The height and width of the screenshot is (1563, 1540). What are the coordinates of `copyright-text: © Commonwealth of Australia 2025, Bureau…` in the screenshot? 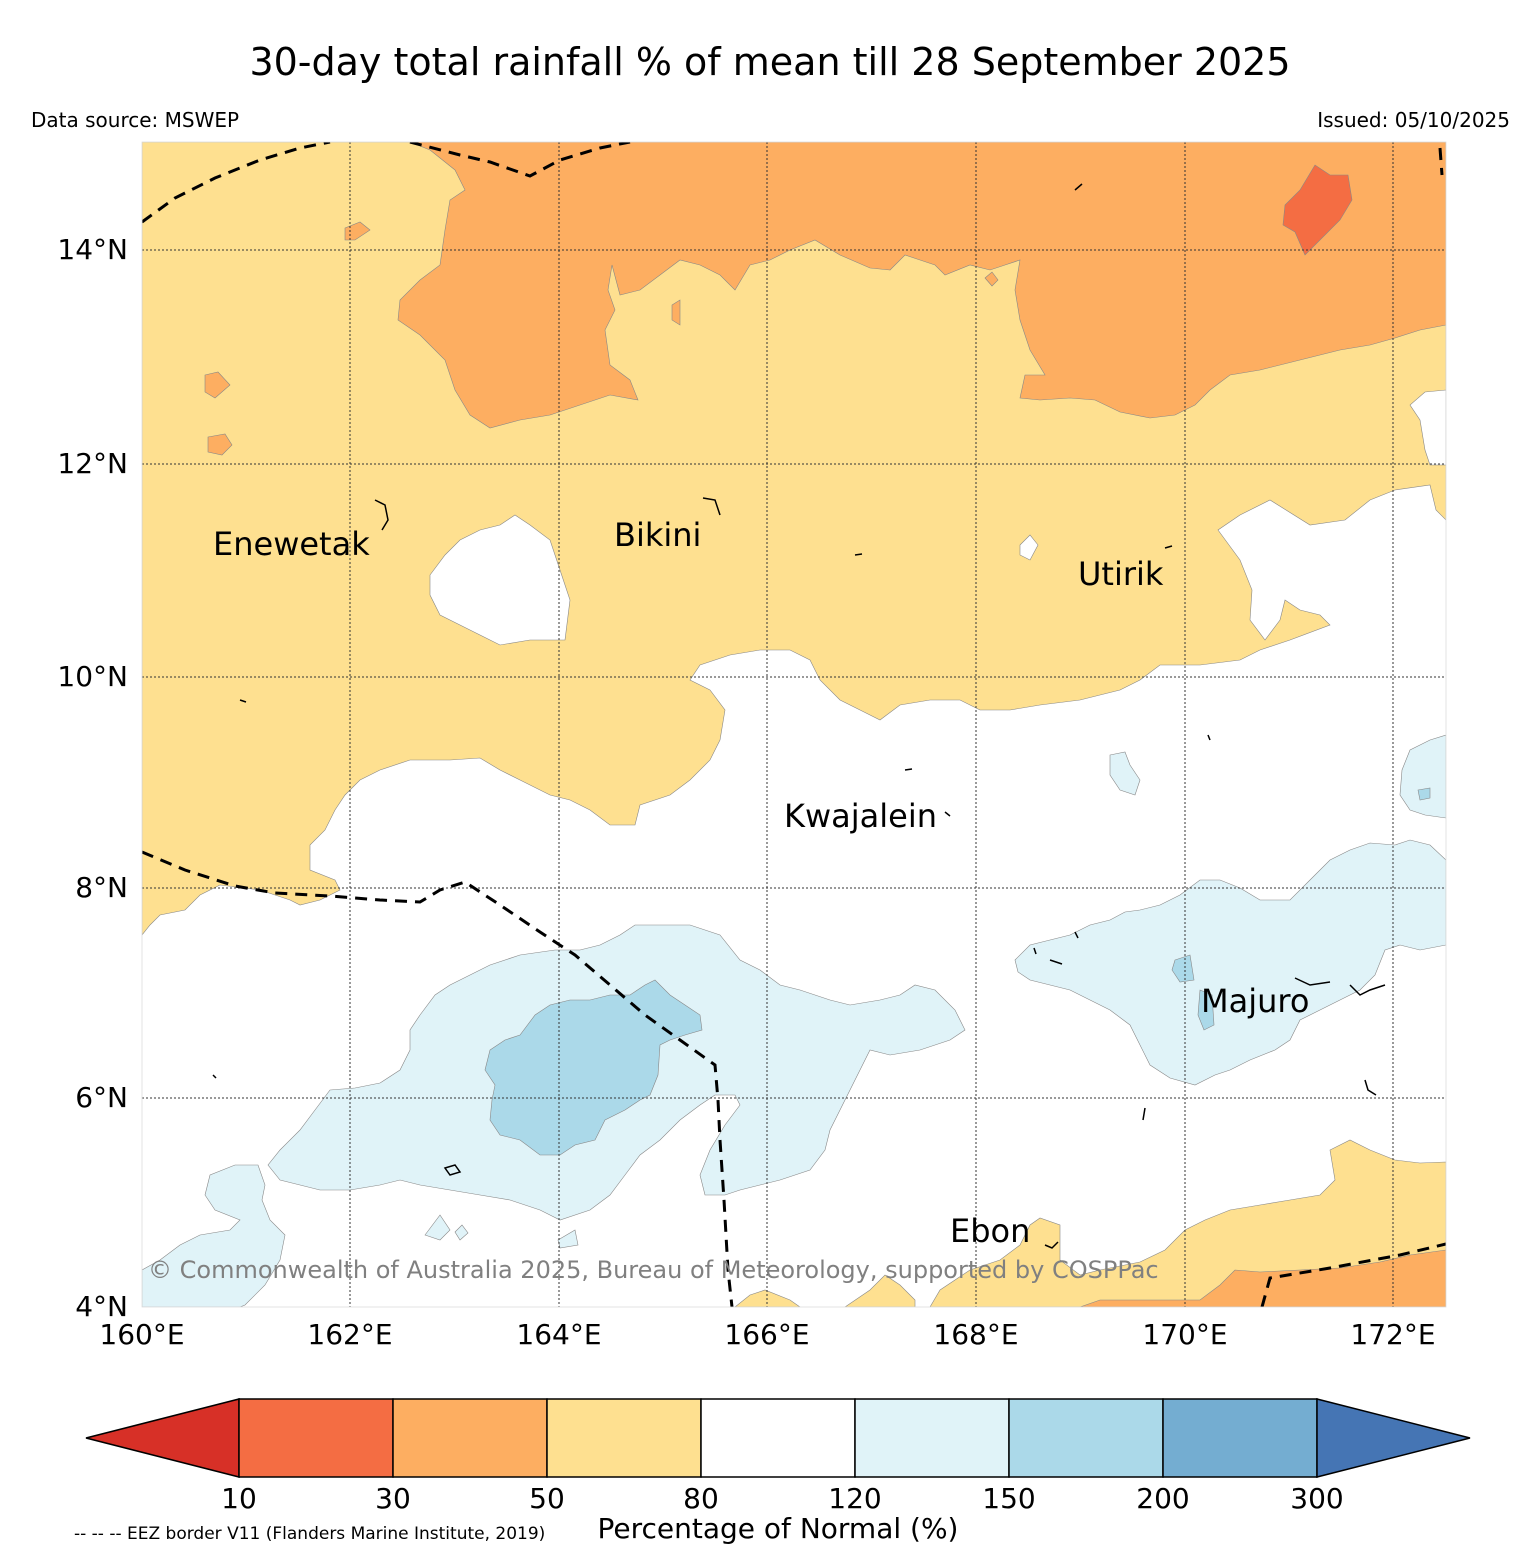 It's located at (653, 1270).